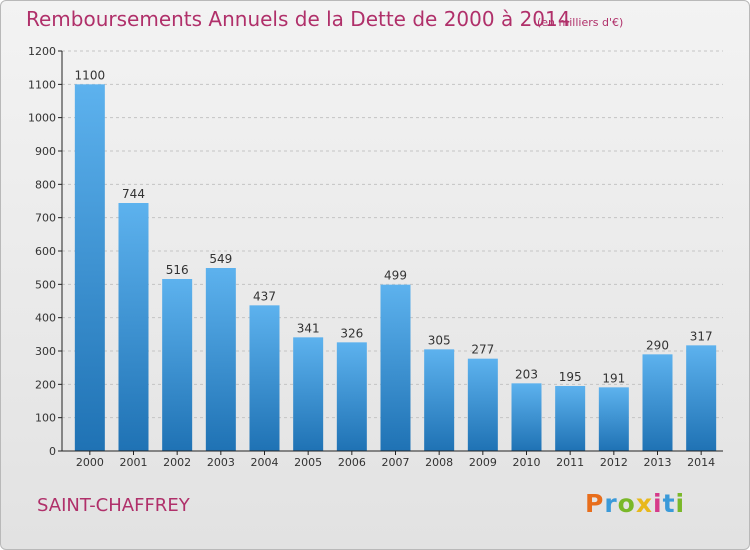 This screenshot has width=750, height=550. I want to click on y-tick-label: 1000, so click(42, 118).